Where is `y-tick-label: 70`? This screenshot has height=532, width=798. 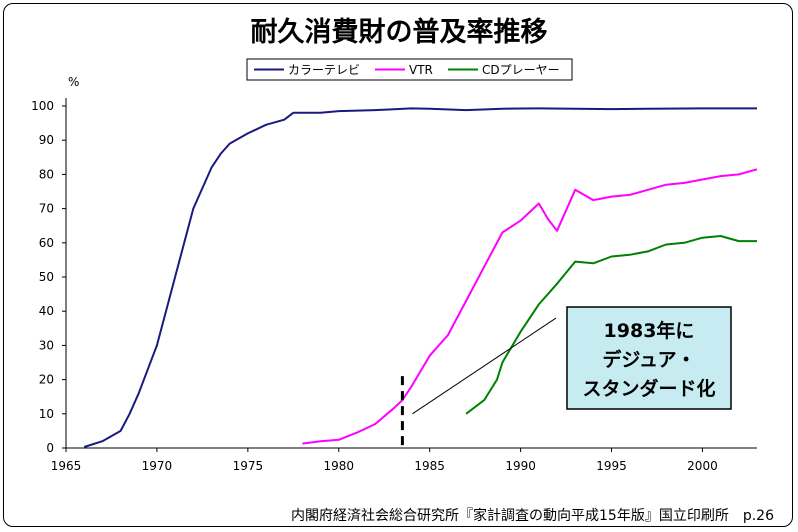 y-tick-label: 70 is located at coordinates (46, 209).